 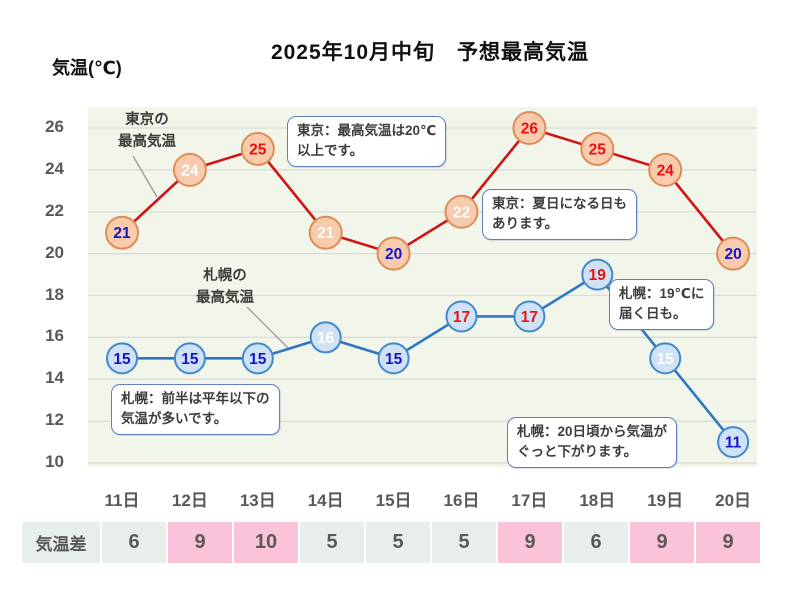 I want to click on y-tick-label: 20, so click(x=54, y=252).